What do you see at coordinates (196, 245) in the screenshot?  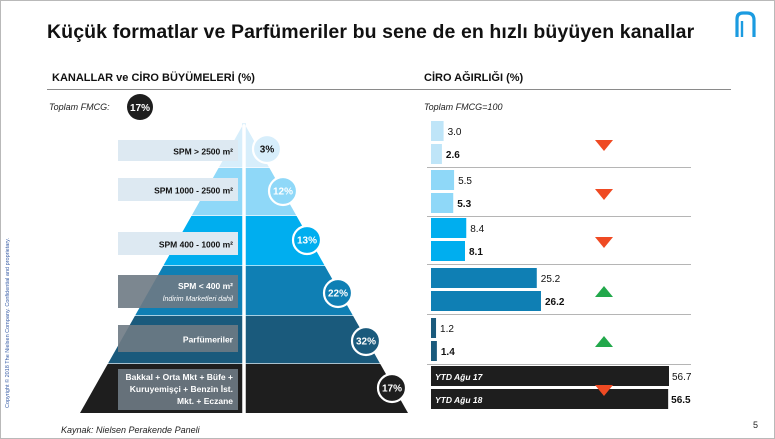 I see `category-label: SPM 400 - 1000 m²` at bounding box center [196, 245].